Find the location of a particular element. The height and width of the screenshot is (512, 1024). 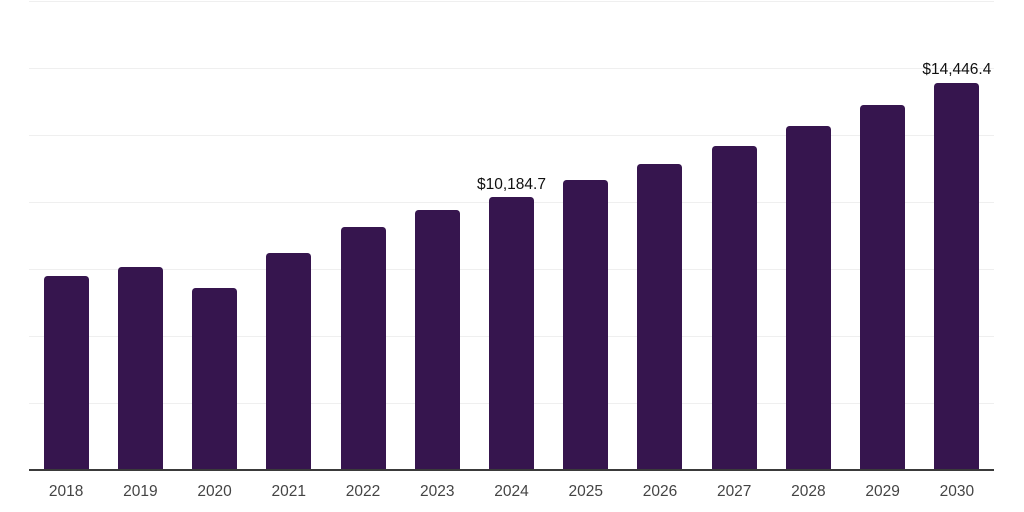

data-label-2030: $14,446.4 is located at coordinates (957, 70).